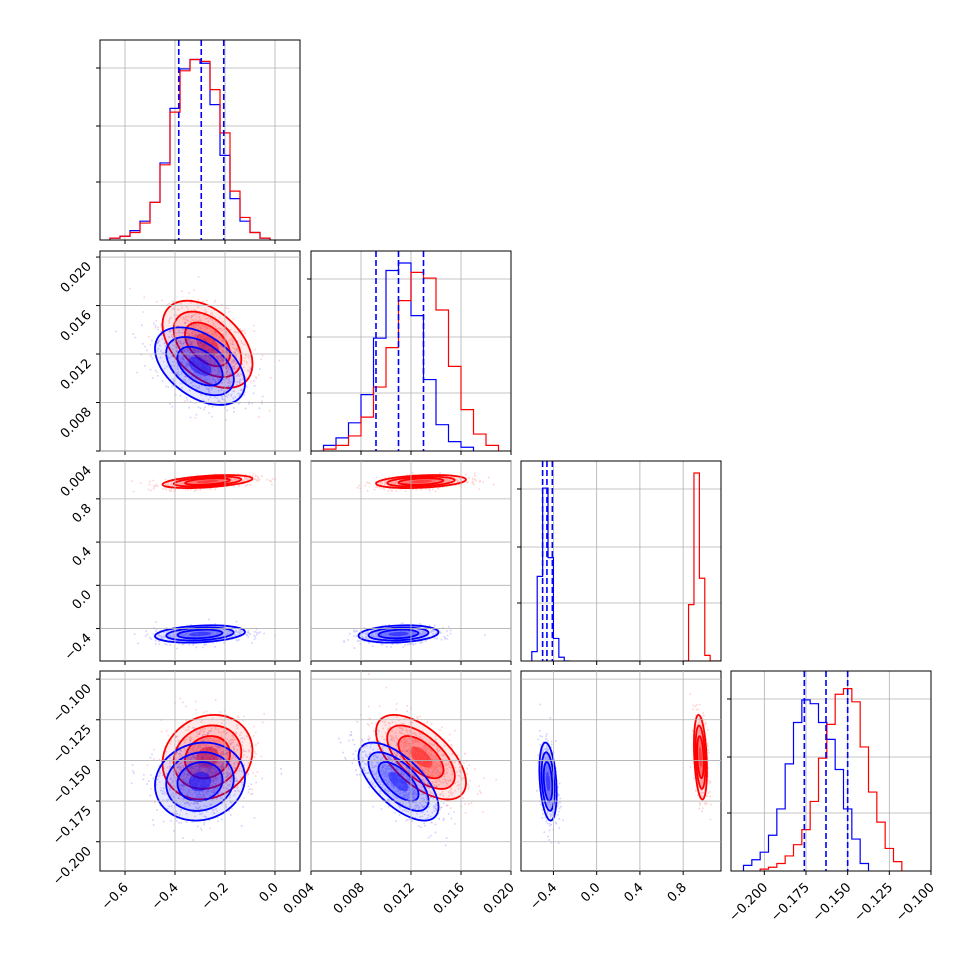 The height and width of the screenshot is (970, 970). I want to click on y-tick-label-p3: −0.4, so click(78, 647).